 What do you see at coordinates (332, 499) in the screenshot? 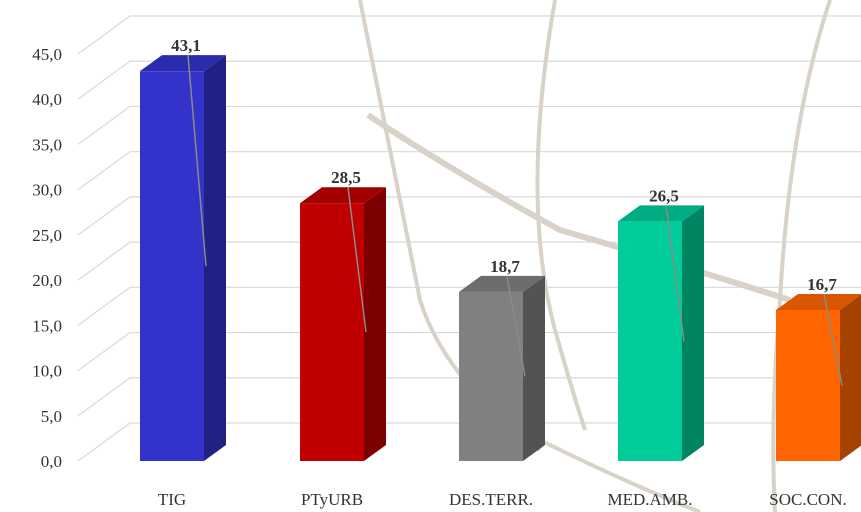
I see `category-label: PTyURB` at bounding box center [332, 499].